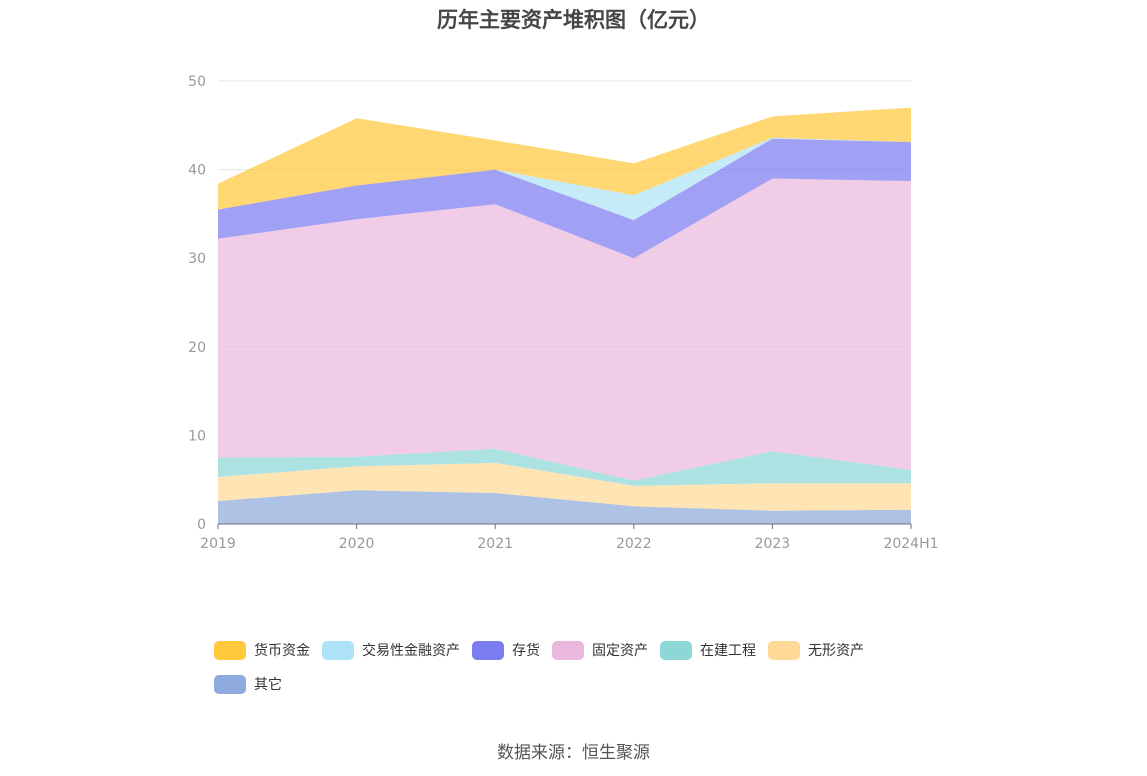  Describe the element at coordinates (201, 525) in the screenshot. I see `y-tick-label: 0` at that location.